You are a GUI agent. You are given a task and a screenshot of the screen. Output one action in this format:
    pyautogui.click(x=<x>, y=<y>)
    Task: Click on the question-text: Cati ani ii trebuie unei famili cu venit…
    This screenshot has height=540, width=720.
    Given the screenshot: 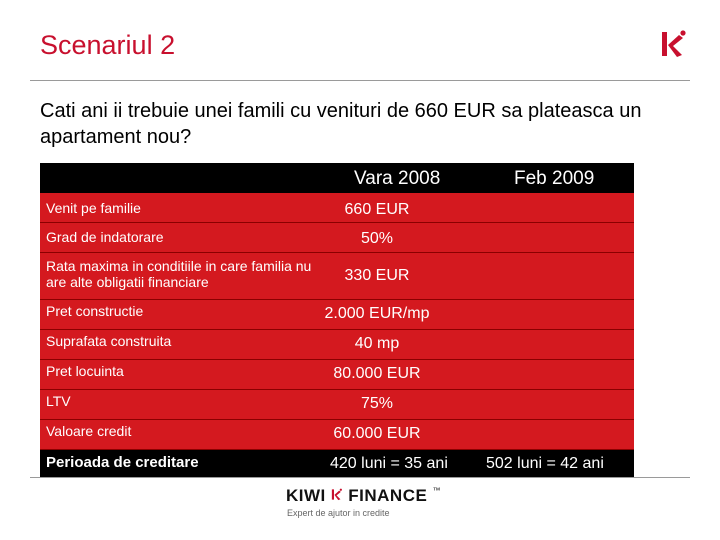 What is the action you would take?
    pyautogui.click(x=341, y=124)
    